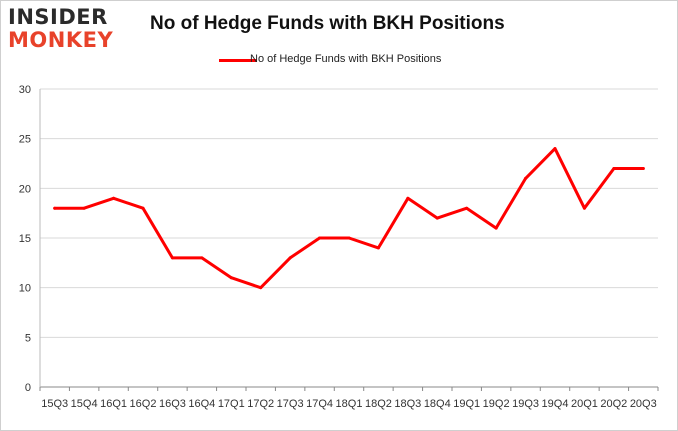  Describe the element at coordinates (25, 189) in the screenshot. I see `y-tick-label: 20` at that location.